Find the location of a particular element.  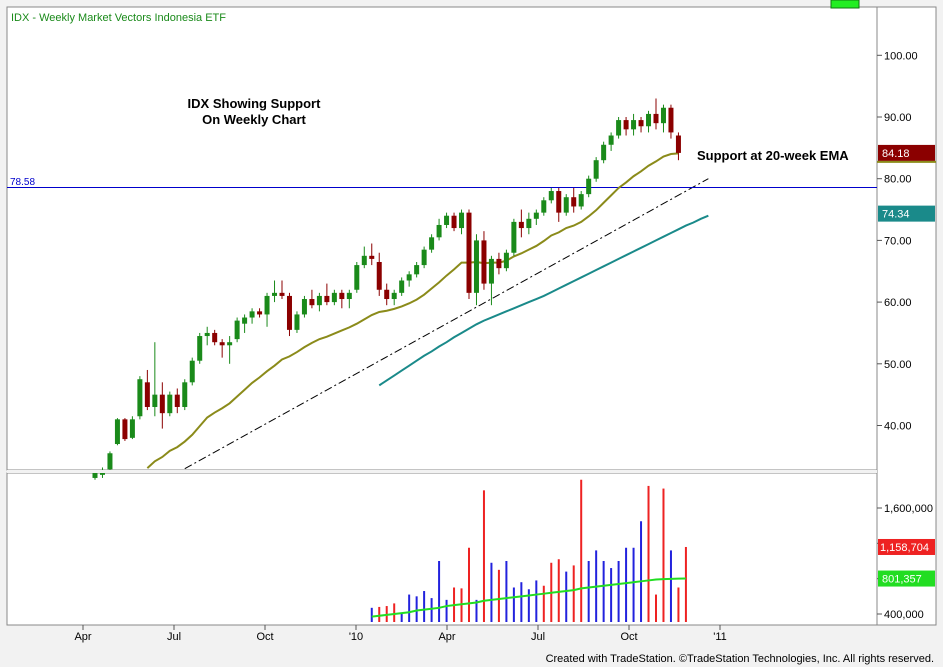

x-tick-label: Apr is located at coordinates (446, 637).